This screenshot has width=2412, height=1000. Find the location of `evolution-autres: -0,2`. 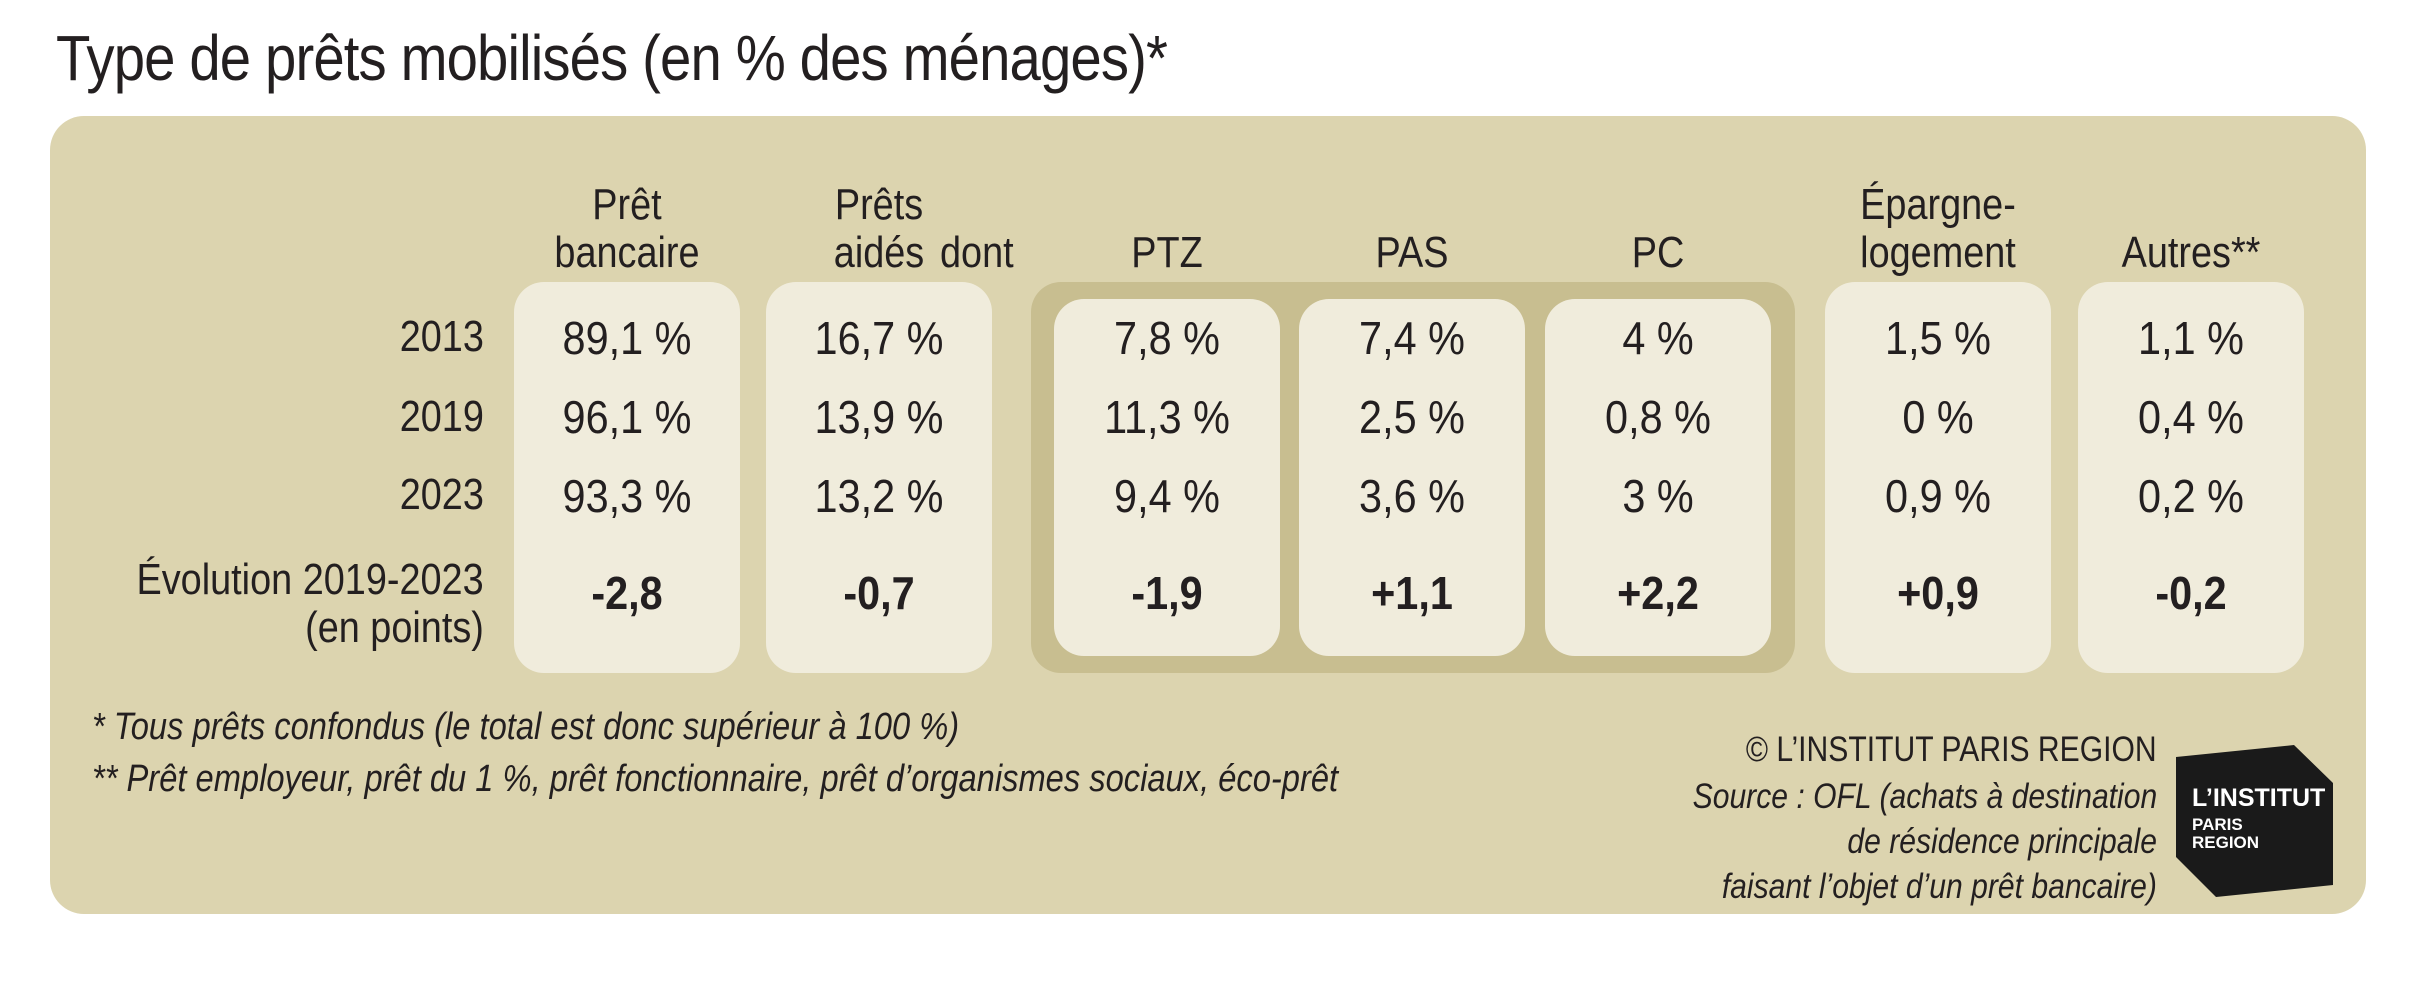

evolution-autres: -0,2 is located at coordinates (2191, 593).